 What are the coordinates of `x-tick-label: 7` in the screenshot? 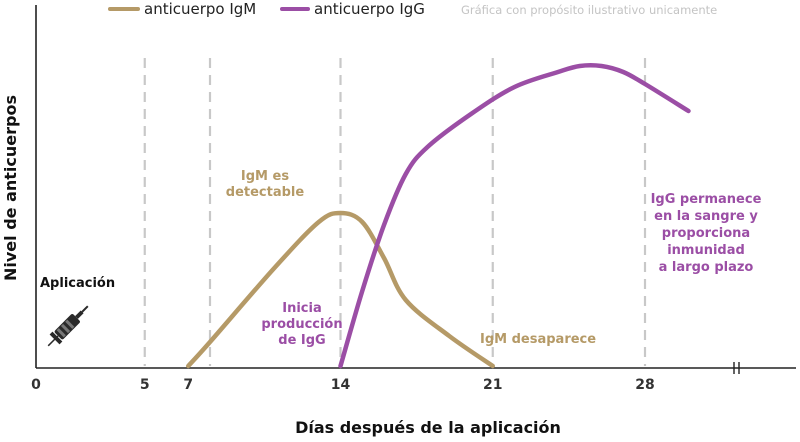 It's located at (188, 385).